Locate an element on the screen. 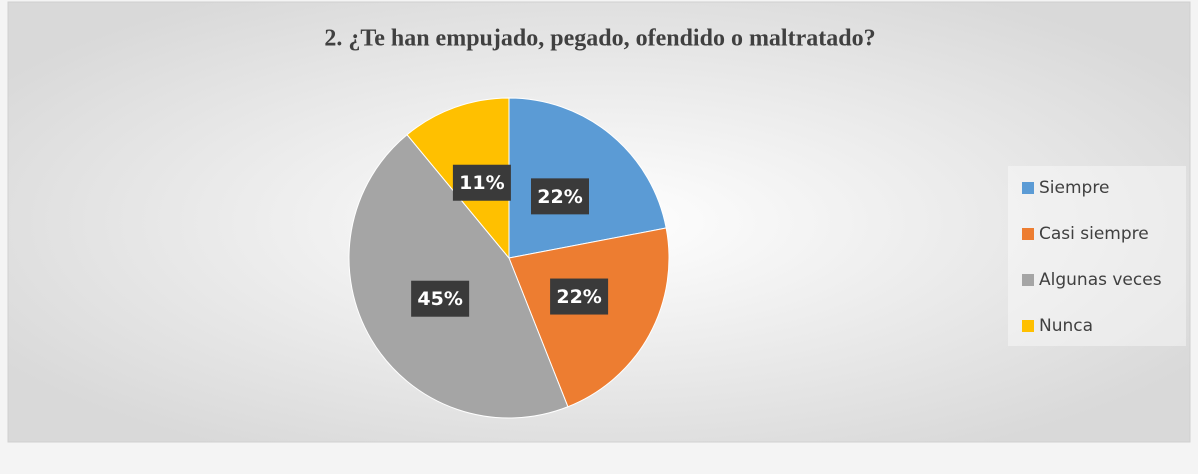 The width and height of the screenshot is (1198, 474). legend-label: Nunca is located at coordinates (1066, 326).